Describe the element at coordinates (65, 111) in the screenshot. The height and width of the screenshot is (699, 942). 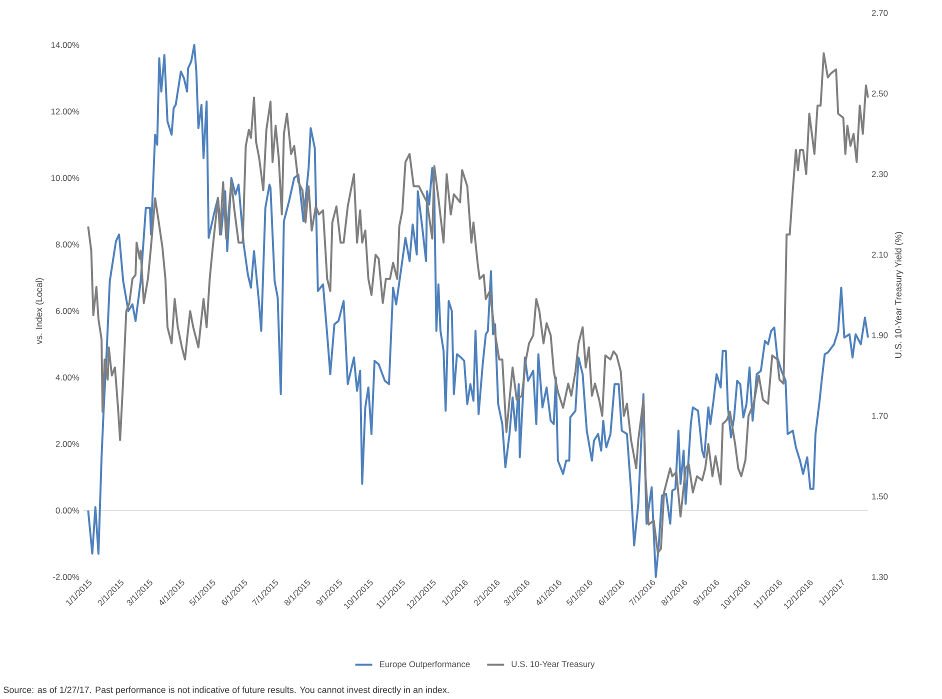
I see `y-tick-label: 12.00%` at that location.